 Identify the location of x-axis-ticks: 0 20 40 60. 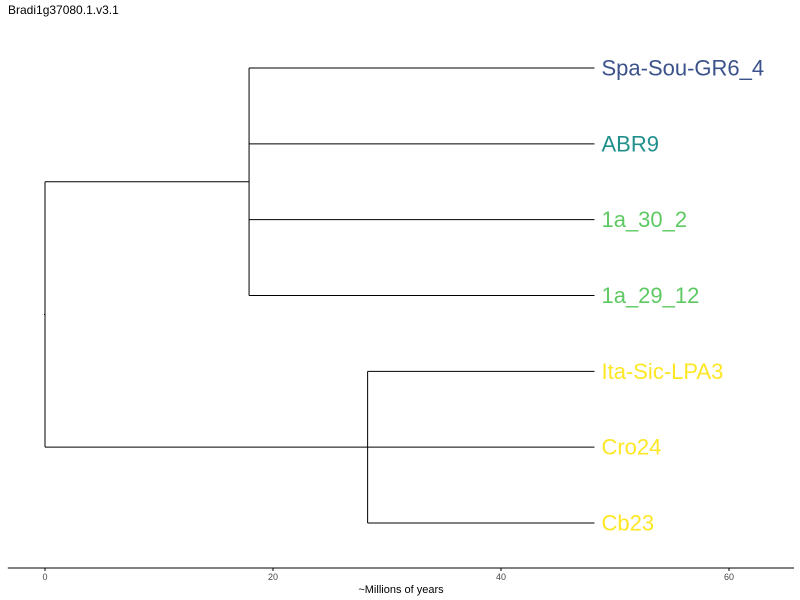
(388, 575).